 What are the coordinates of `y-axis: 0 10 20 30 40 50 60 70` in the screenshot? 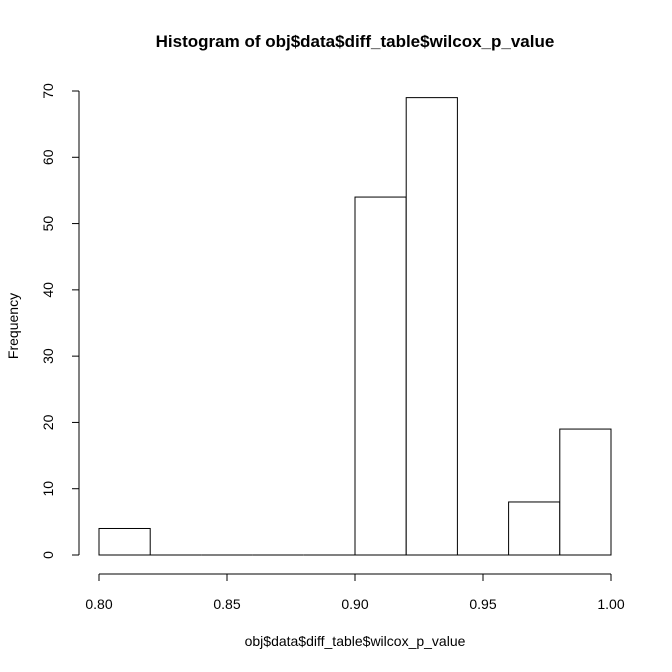 It's located at (60, 321).